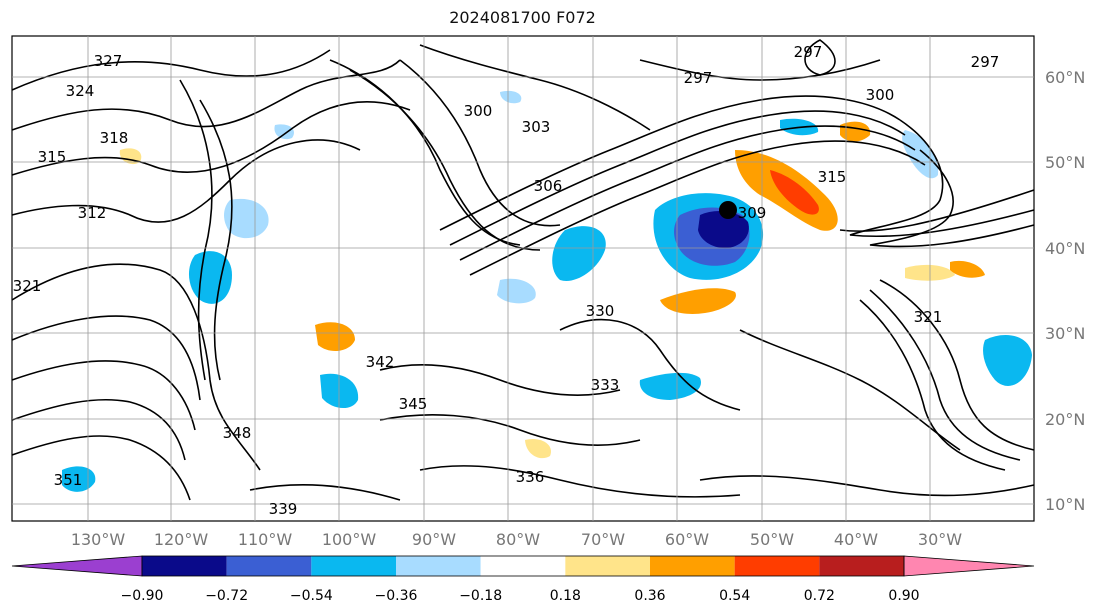 Image resolution: width=1105 pixels, height=615 pixels. Describe the element at coordinates (940, 539) in the screenshot. I see `longitude-tick-label: 30°W` at that location.